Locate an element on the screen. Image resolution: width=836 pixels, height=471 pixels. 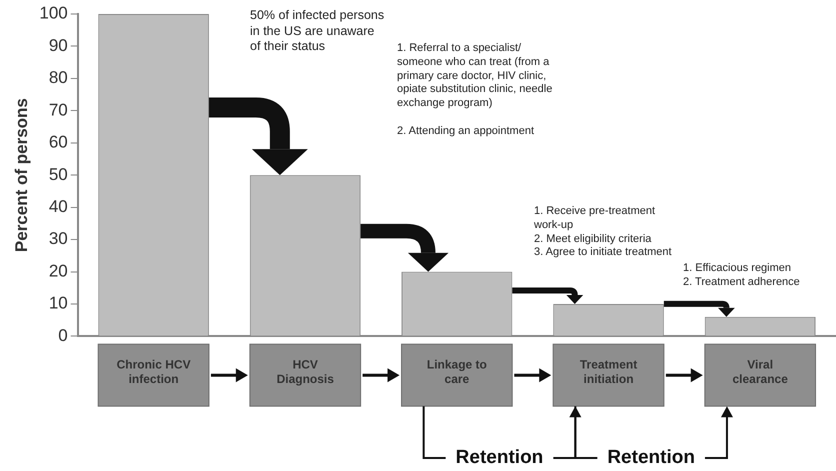
y-tick-label: 40 is located at coordinates (58, 206).